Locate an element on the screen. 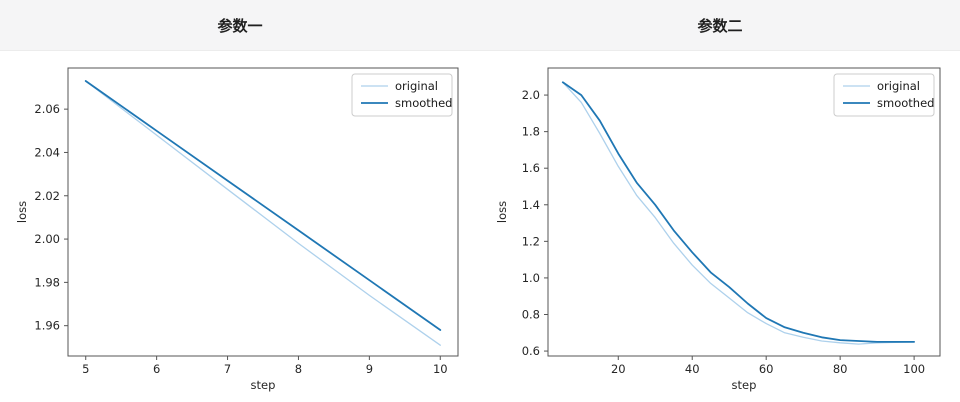 This screenshot has height=402, width=960. y-tick-label: 2.02 is located at coordinates (47, 196).